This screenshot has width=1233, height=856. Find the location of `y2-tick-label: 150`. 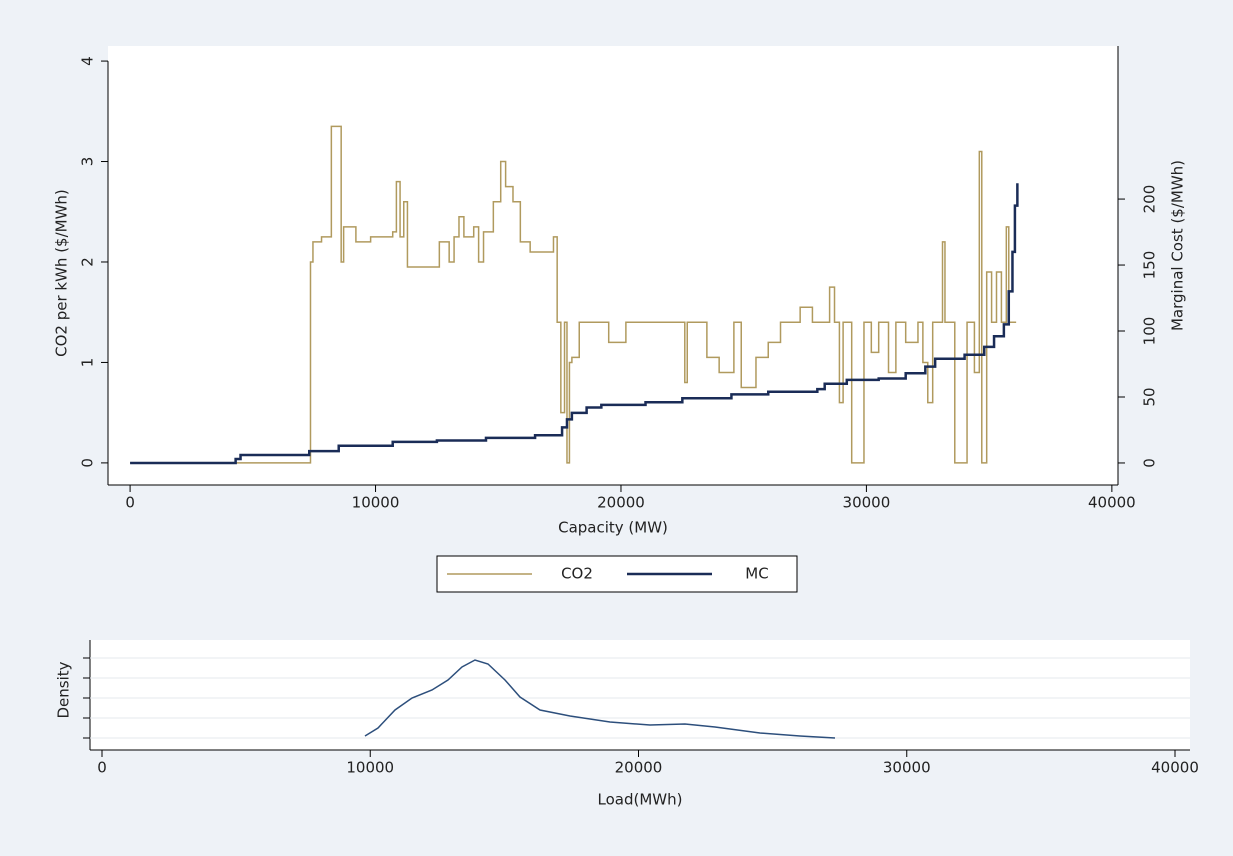

y2-tick-label: 150 is located at coordinates (1150, 265).